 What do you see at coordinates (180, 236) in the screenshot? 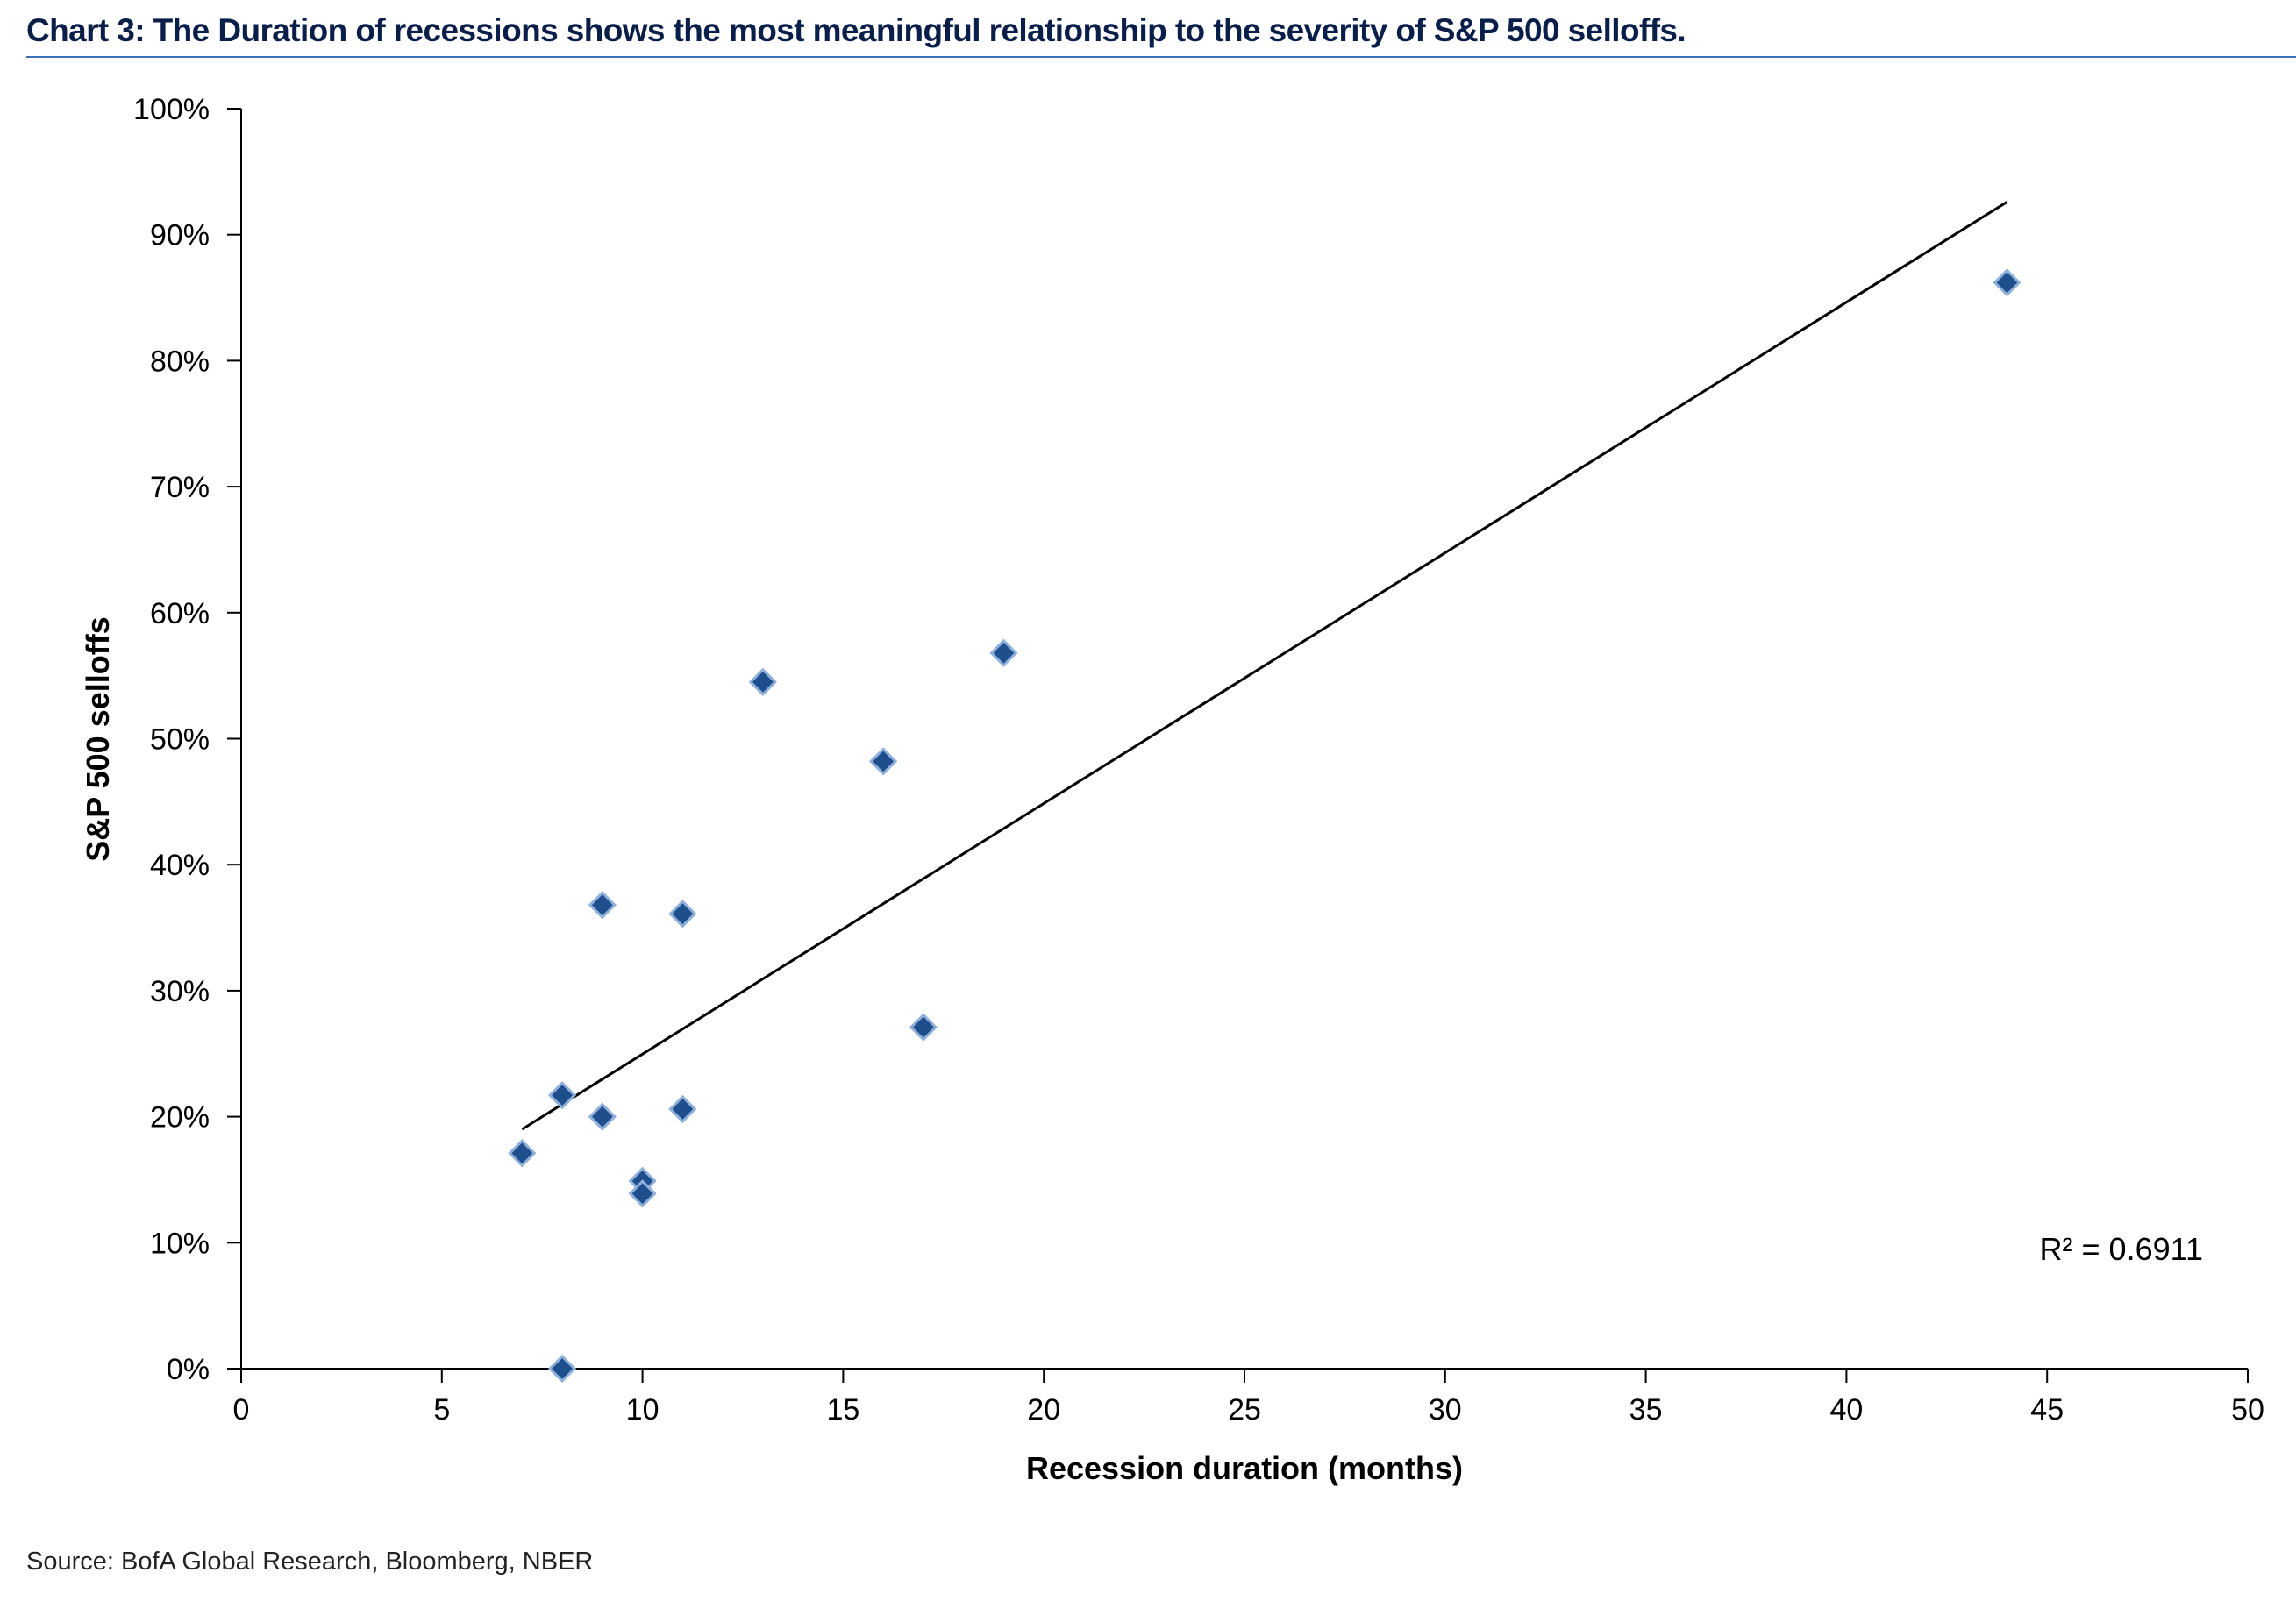
I see `y-tick-label: 90%` at bounding box center [180, 236].